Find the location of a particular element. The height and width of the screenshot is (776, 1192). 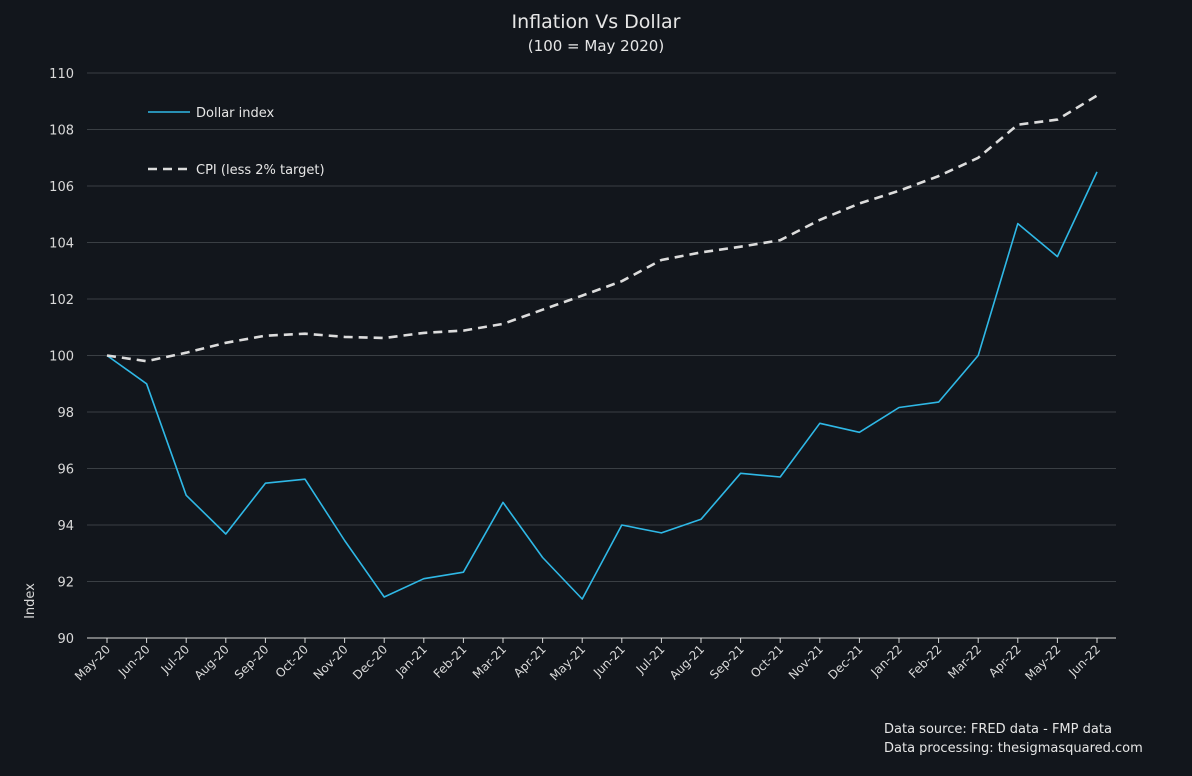

y-tick-label: 100 is located at coordinates (61, 357).